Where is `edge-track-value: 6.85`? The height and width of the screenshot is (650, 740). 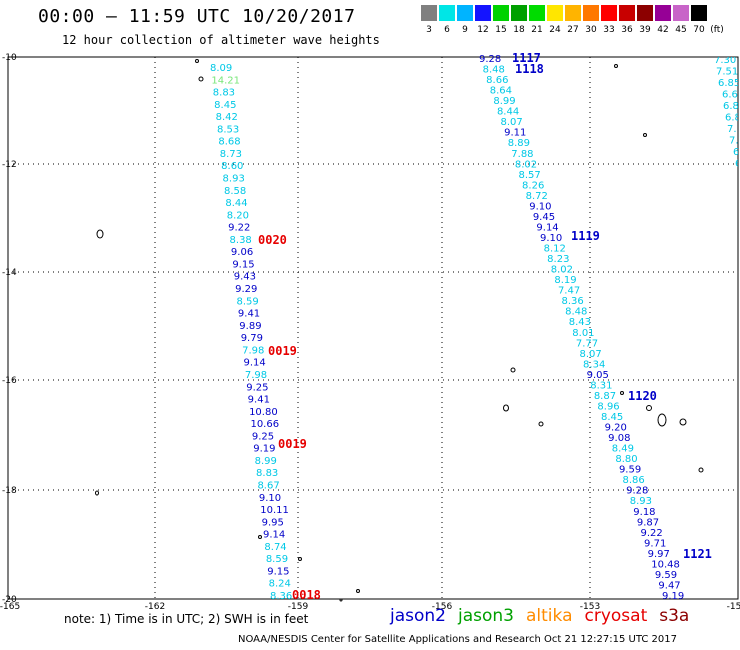 edge-track-value: 6.85 is located at coordinates (729, 83).